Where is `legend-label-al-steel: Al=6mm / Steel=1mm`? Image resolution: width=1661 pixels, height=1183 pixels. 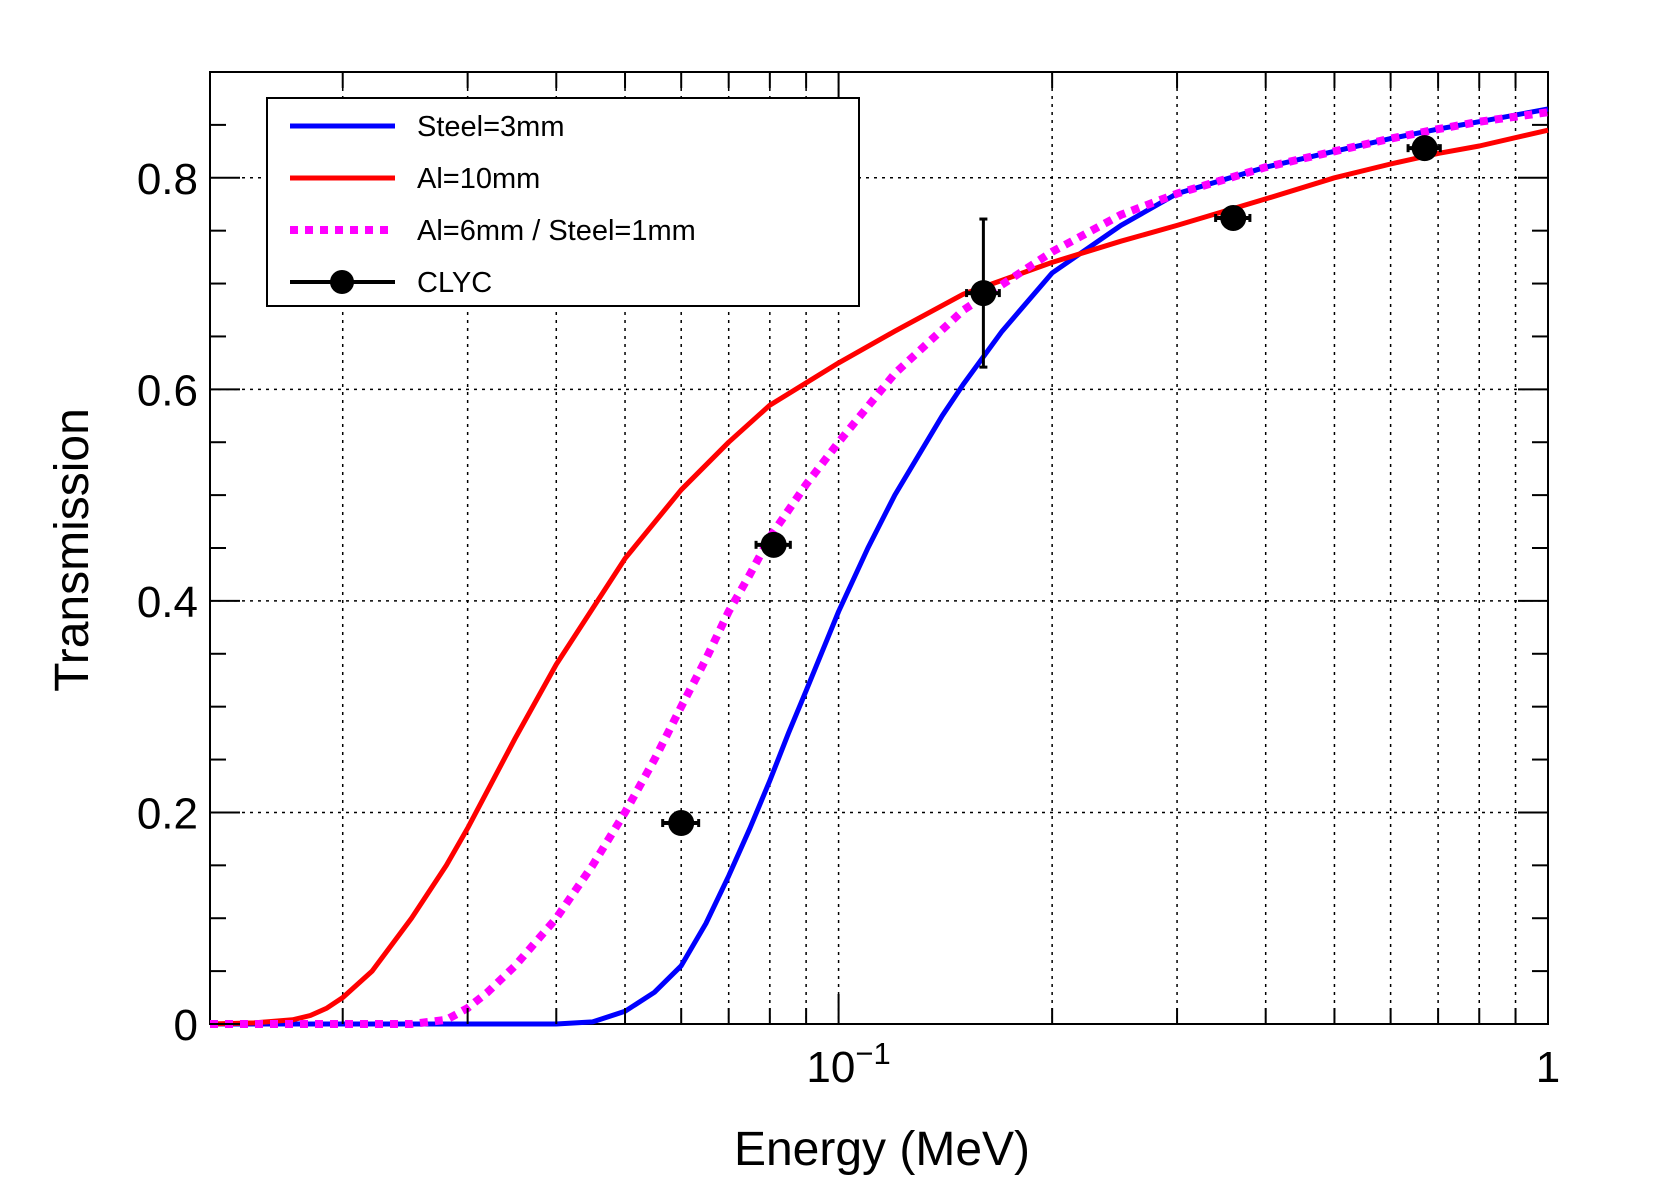 legend-label-al-steel: Al=6mm / Steel=1mm is located at coordinates (556, 231).